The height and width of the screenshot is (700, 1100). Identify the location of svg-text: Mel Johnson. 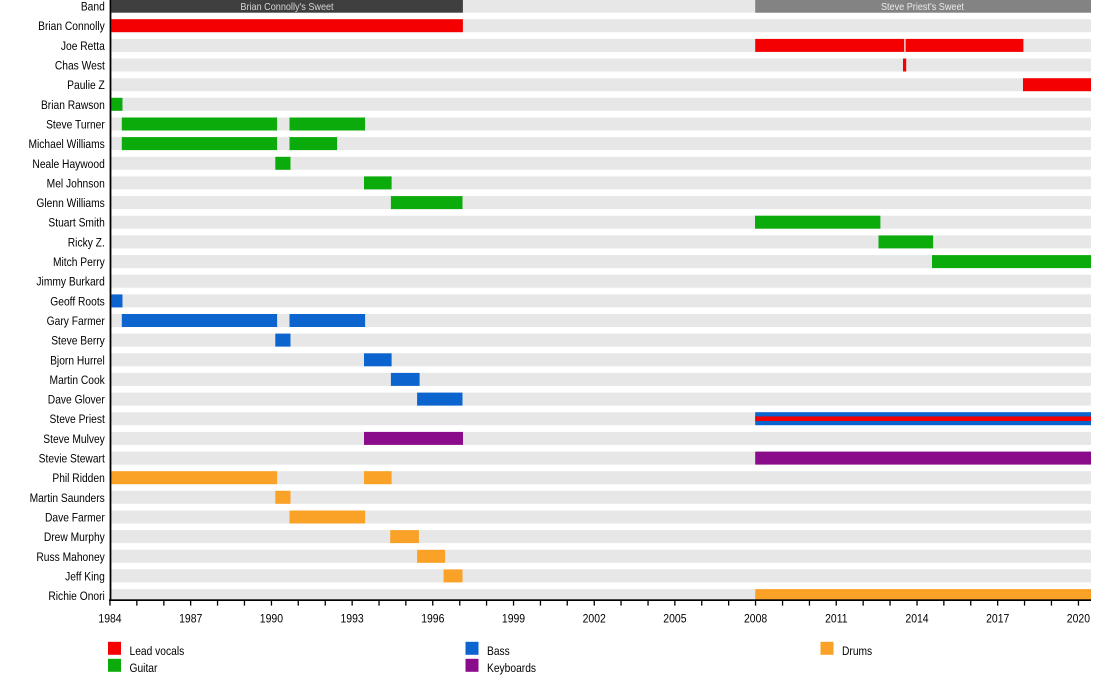
(76, 184).